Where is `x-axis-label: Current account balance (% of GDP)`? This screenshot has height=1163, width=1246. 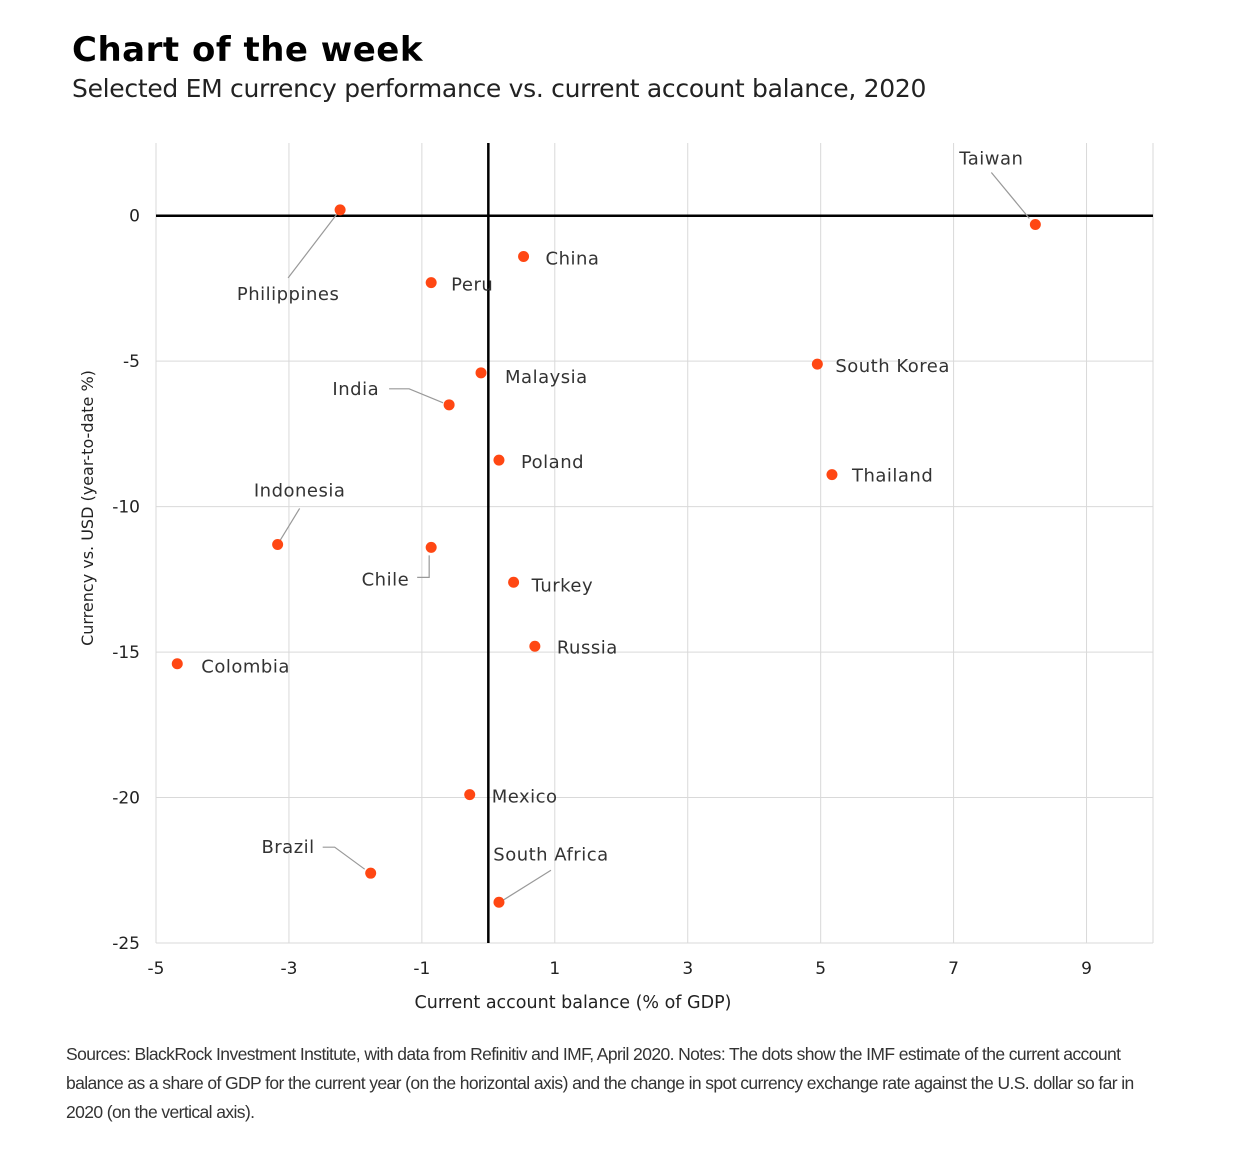 x-axis-label: Current account balance (% of GDP) is located at coordinates (573, 1003).